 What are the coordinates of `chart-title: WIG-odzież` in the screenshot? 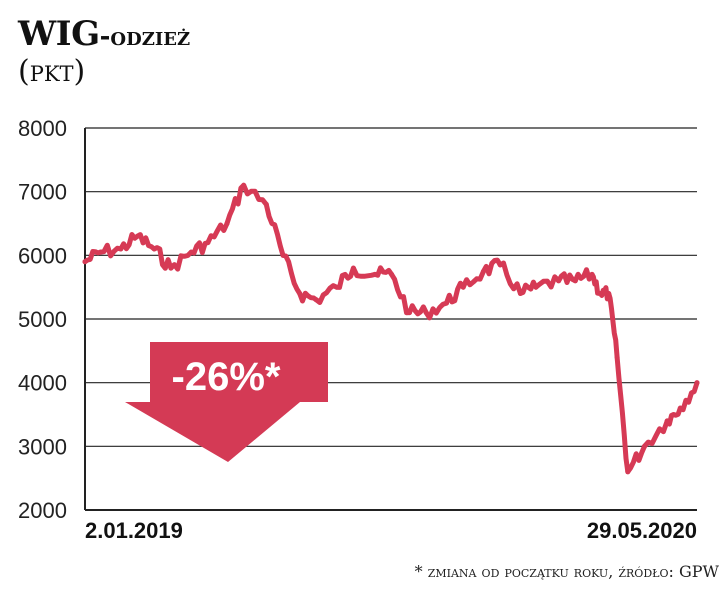 It's located at (104, 34).